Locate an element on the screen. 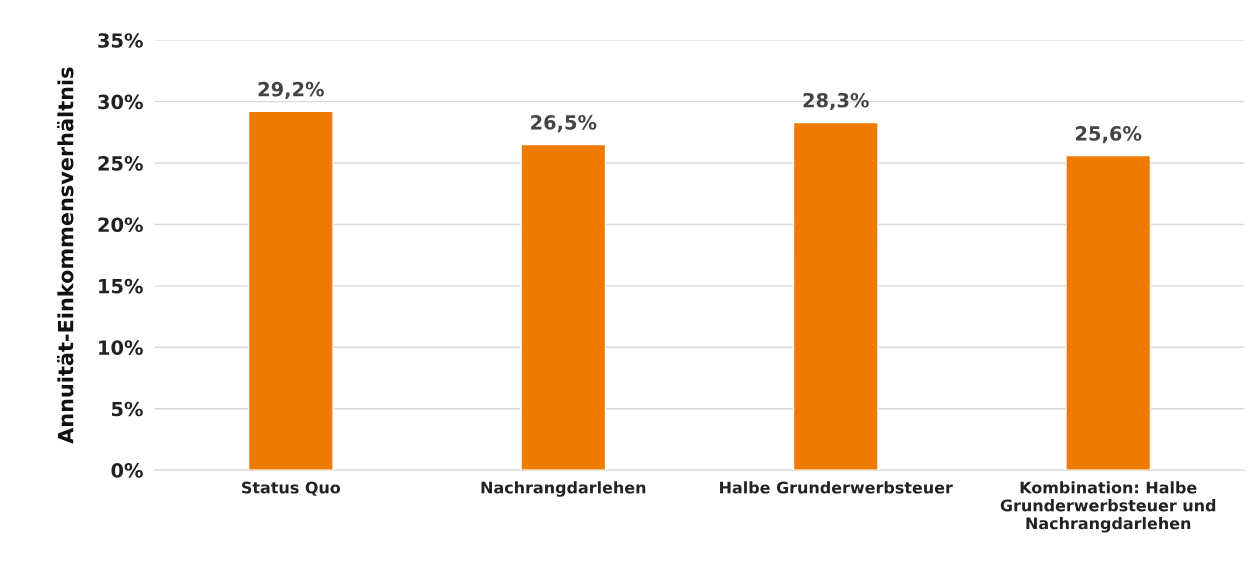 This screenshot has width=1257, height=574. y-axis-title: Annuität-Einkommensverhältnis is located at coordinates (65, 255).